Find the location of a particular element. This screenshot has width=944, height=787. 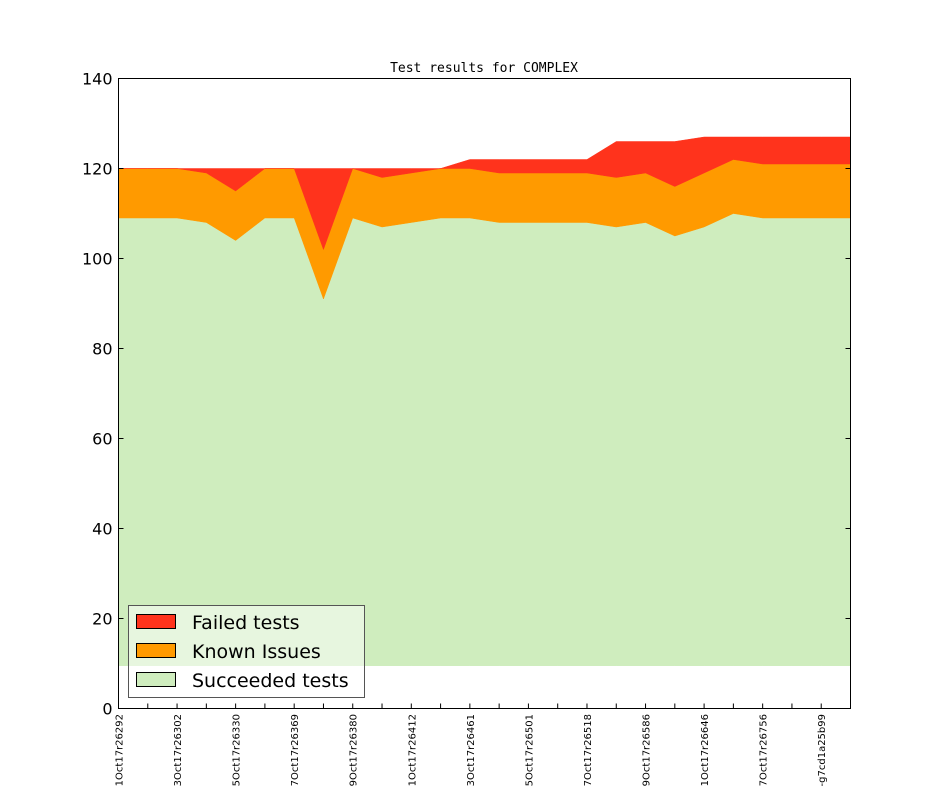

x-tick-label: 1Oct17r26292 is located at coordinates (120, 750).